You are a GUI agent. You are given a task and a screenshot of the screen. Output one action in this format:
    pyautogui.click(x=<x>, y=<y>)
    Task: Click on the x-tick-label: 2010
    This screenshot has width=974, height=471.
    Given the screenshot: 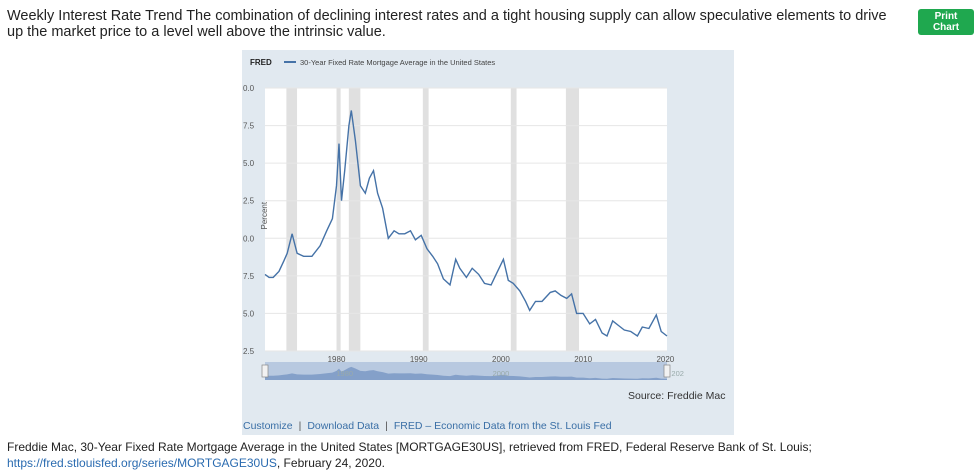 What is the action you would take?
    pyautogui.click(x=583, y=359)
    